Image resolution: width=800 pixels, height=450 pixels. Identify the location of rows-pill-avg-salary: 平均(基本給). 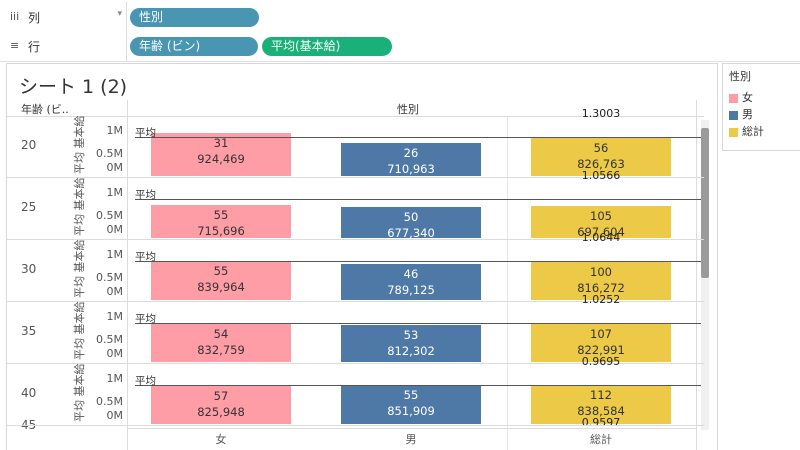
(327, 46).